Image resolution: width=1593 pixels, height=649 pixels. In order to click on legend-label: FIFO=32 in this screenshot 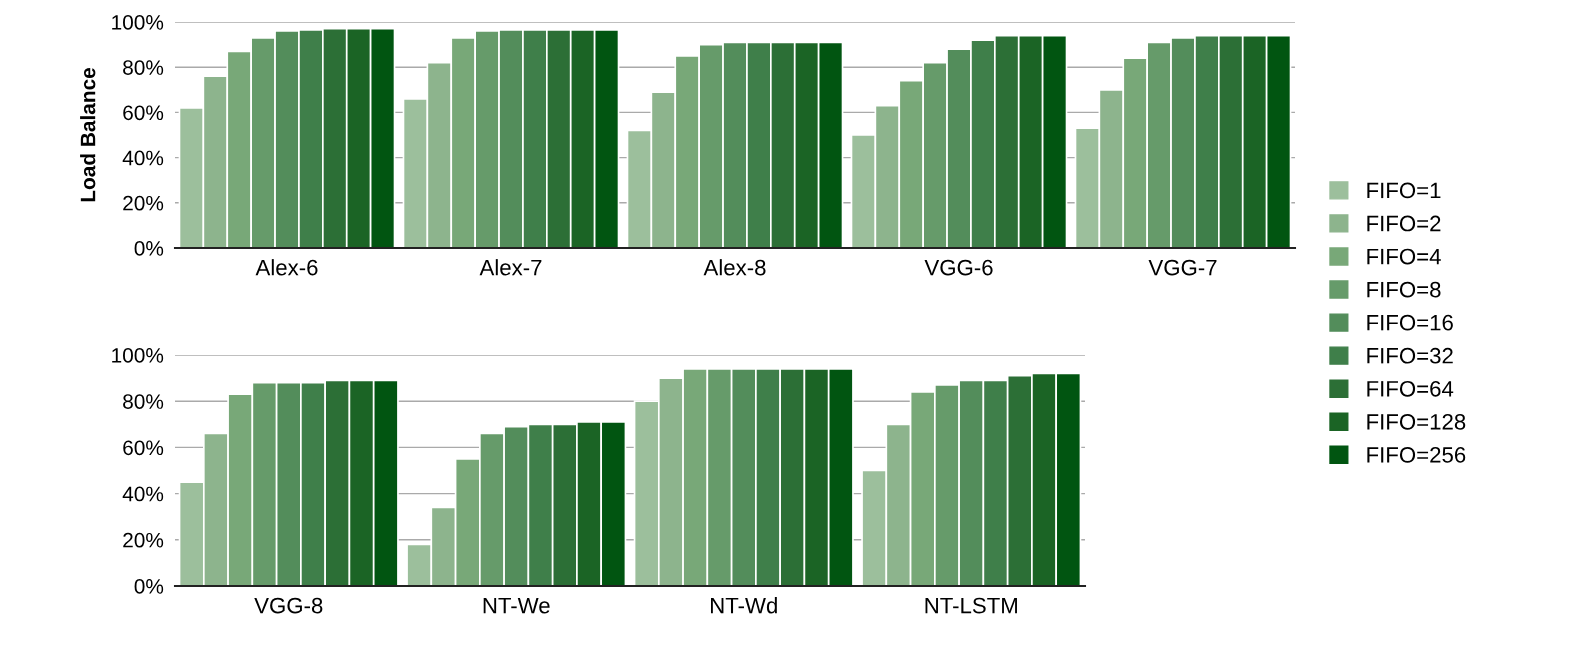, I will do `click(1410, 355)`.